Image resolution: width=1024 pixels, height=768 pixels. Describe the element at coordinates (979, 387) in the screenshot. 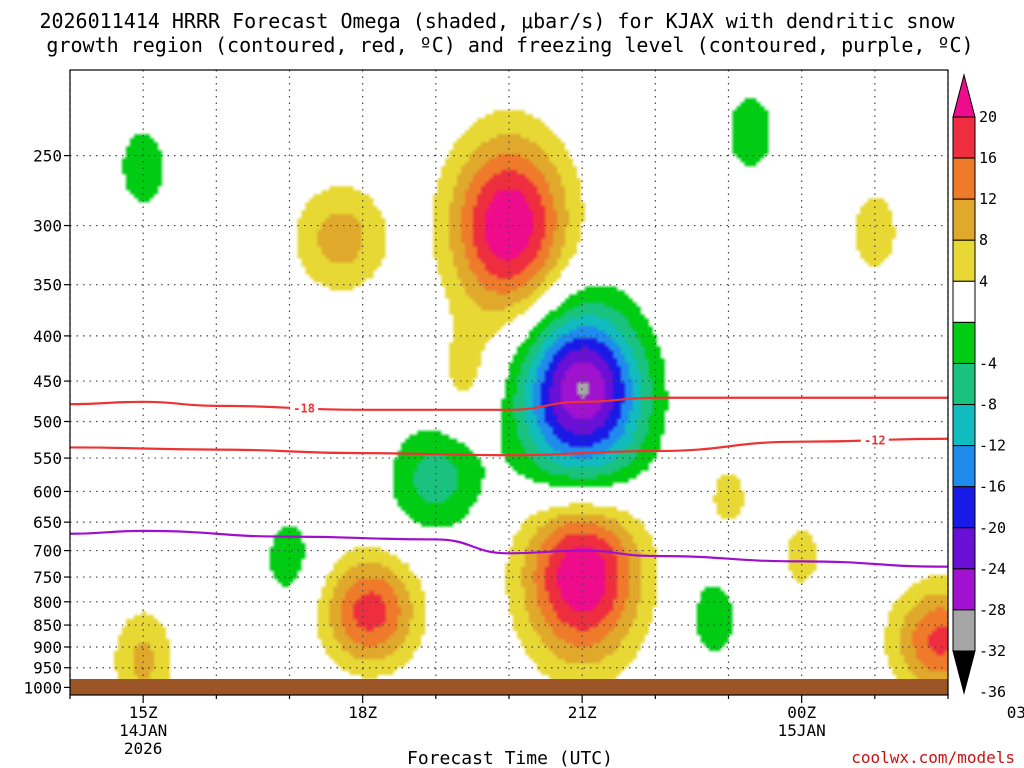

I see `colorbar: 20 16 12 8 4 -4 -8 -12 -16 -20 -24 -28 -32 -36` at that location.